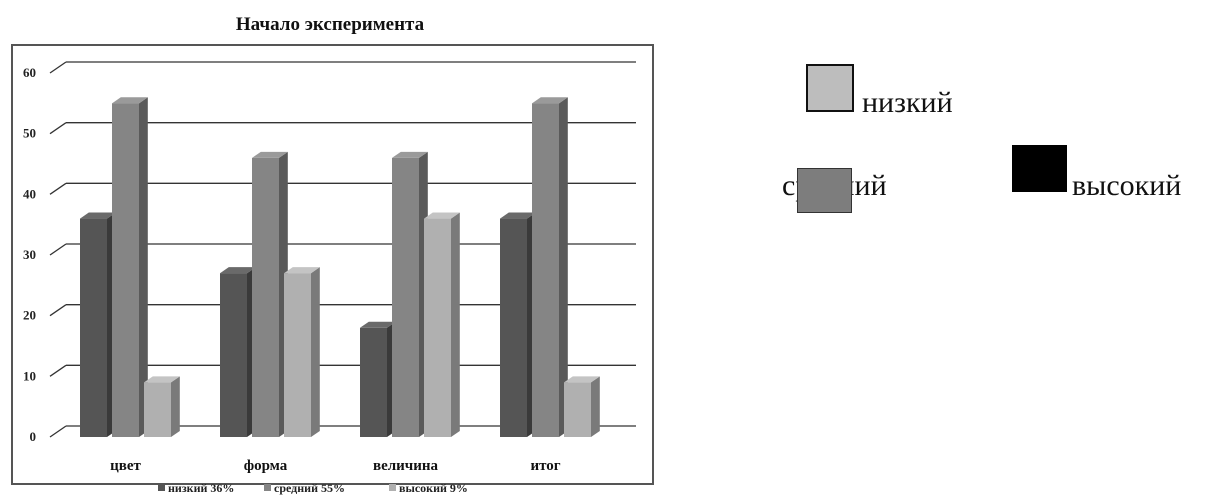 The image size is (1212, 500). What do you see at coordinates (830, 88) in the screenshot?
I see `legend-swatch-low` at bounding box center [830, 88].